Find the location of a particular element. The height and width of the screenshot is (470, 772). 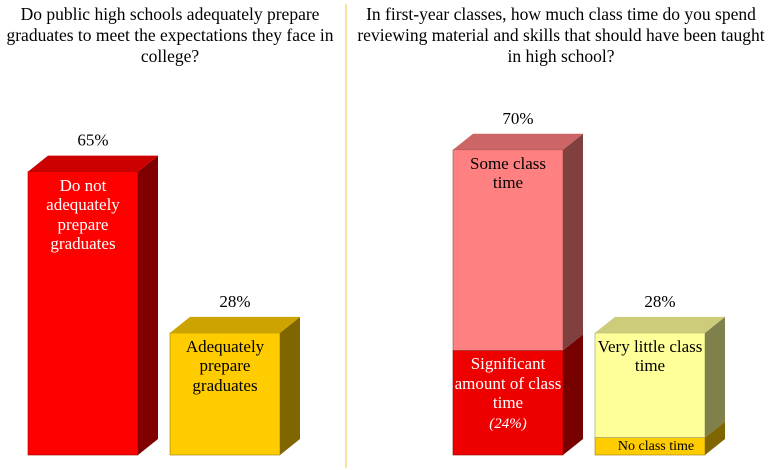

category-label: Do not adequately prepare graduates is located at coordinates (83, 215).